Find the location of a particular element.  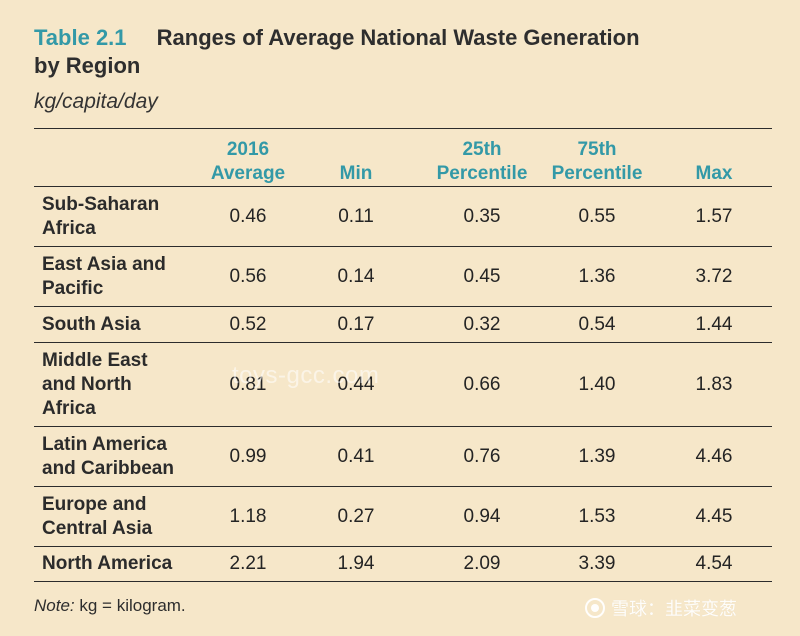

table-title-line-2: by Region is located at coordinates (87, 65).